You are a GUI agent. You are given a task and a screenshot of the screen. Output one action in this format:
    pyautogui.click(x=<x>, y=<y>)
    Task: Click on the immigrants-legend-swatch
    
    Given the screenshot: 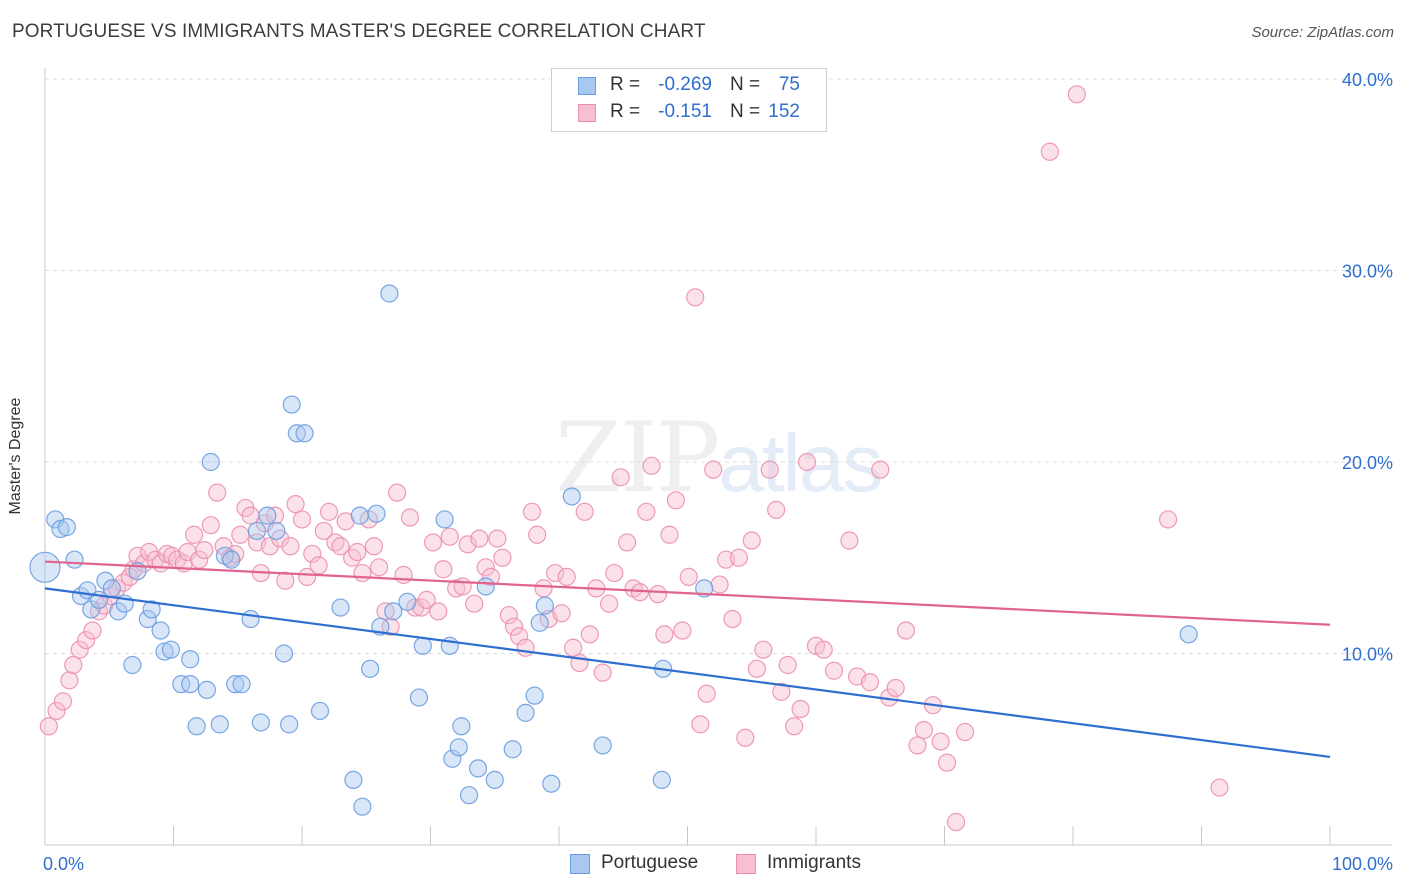 What is the action you would take?
    pyautogui.click(x=746, y=864)
    